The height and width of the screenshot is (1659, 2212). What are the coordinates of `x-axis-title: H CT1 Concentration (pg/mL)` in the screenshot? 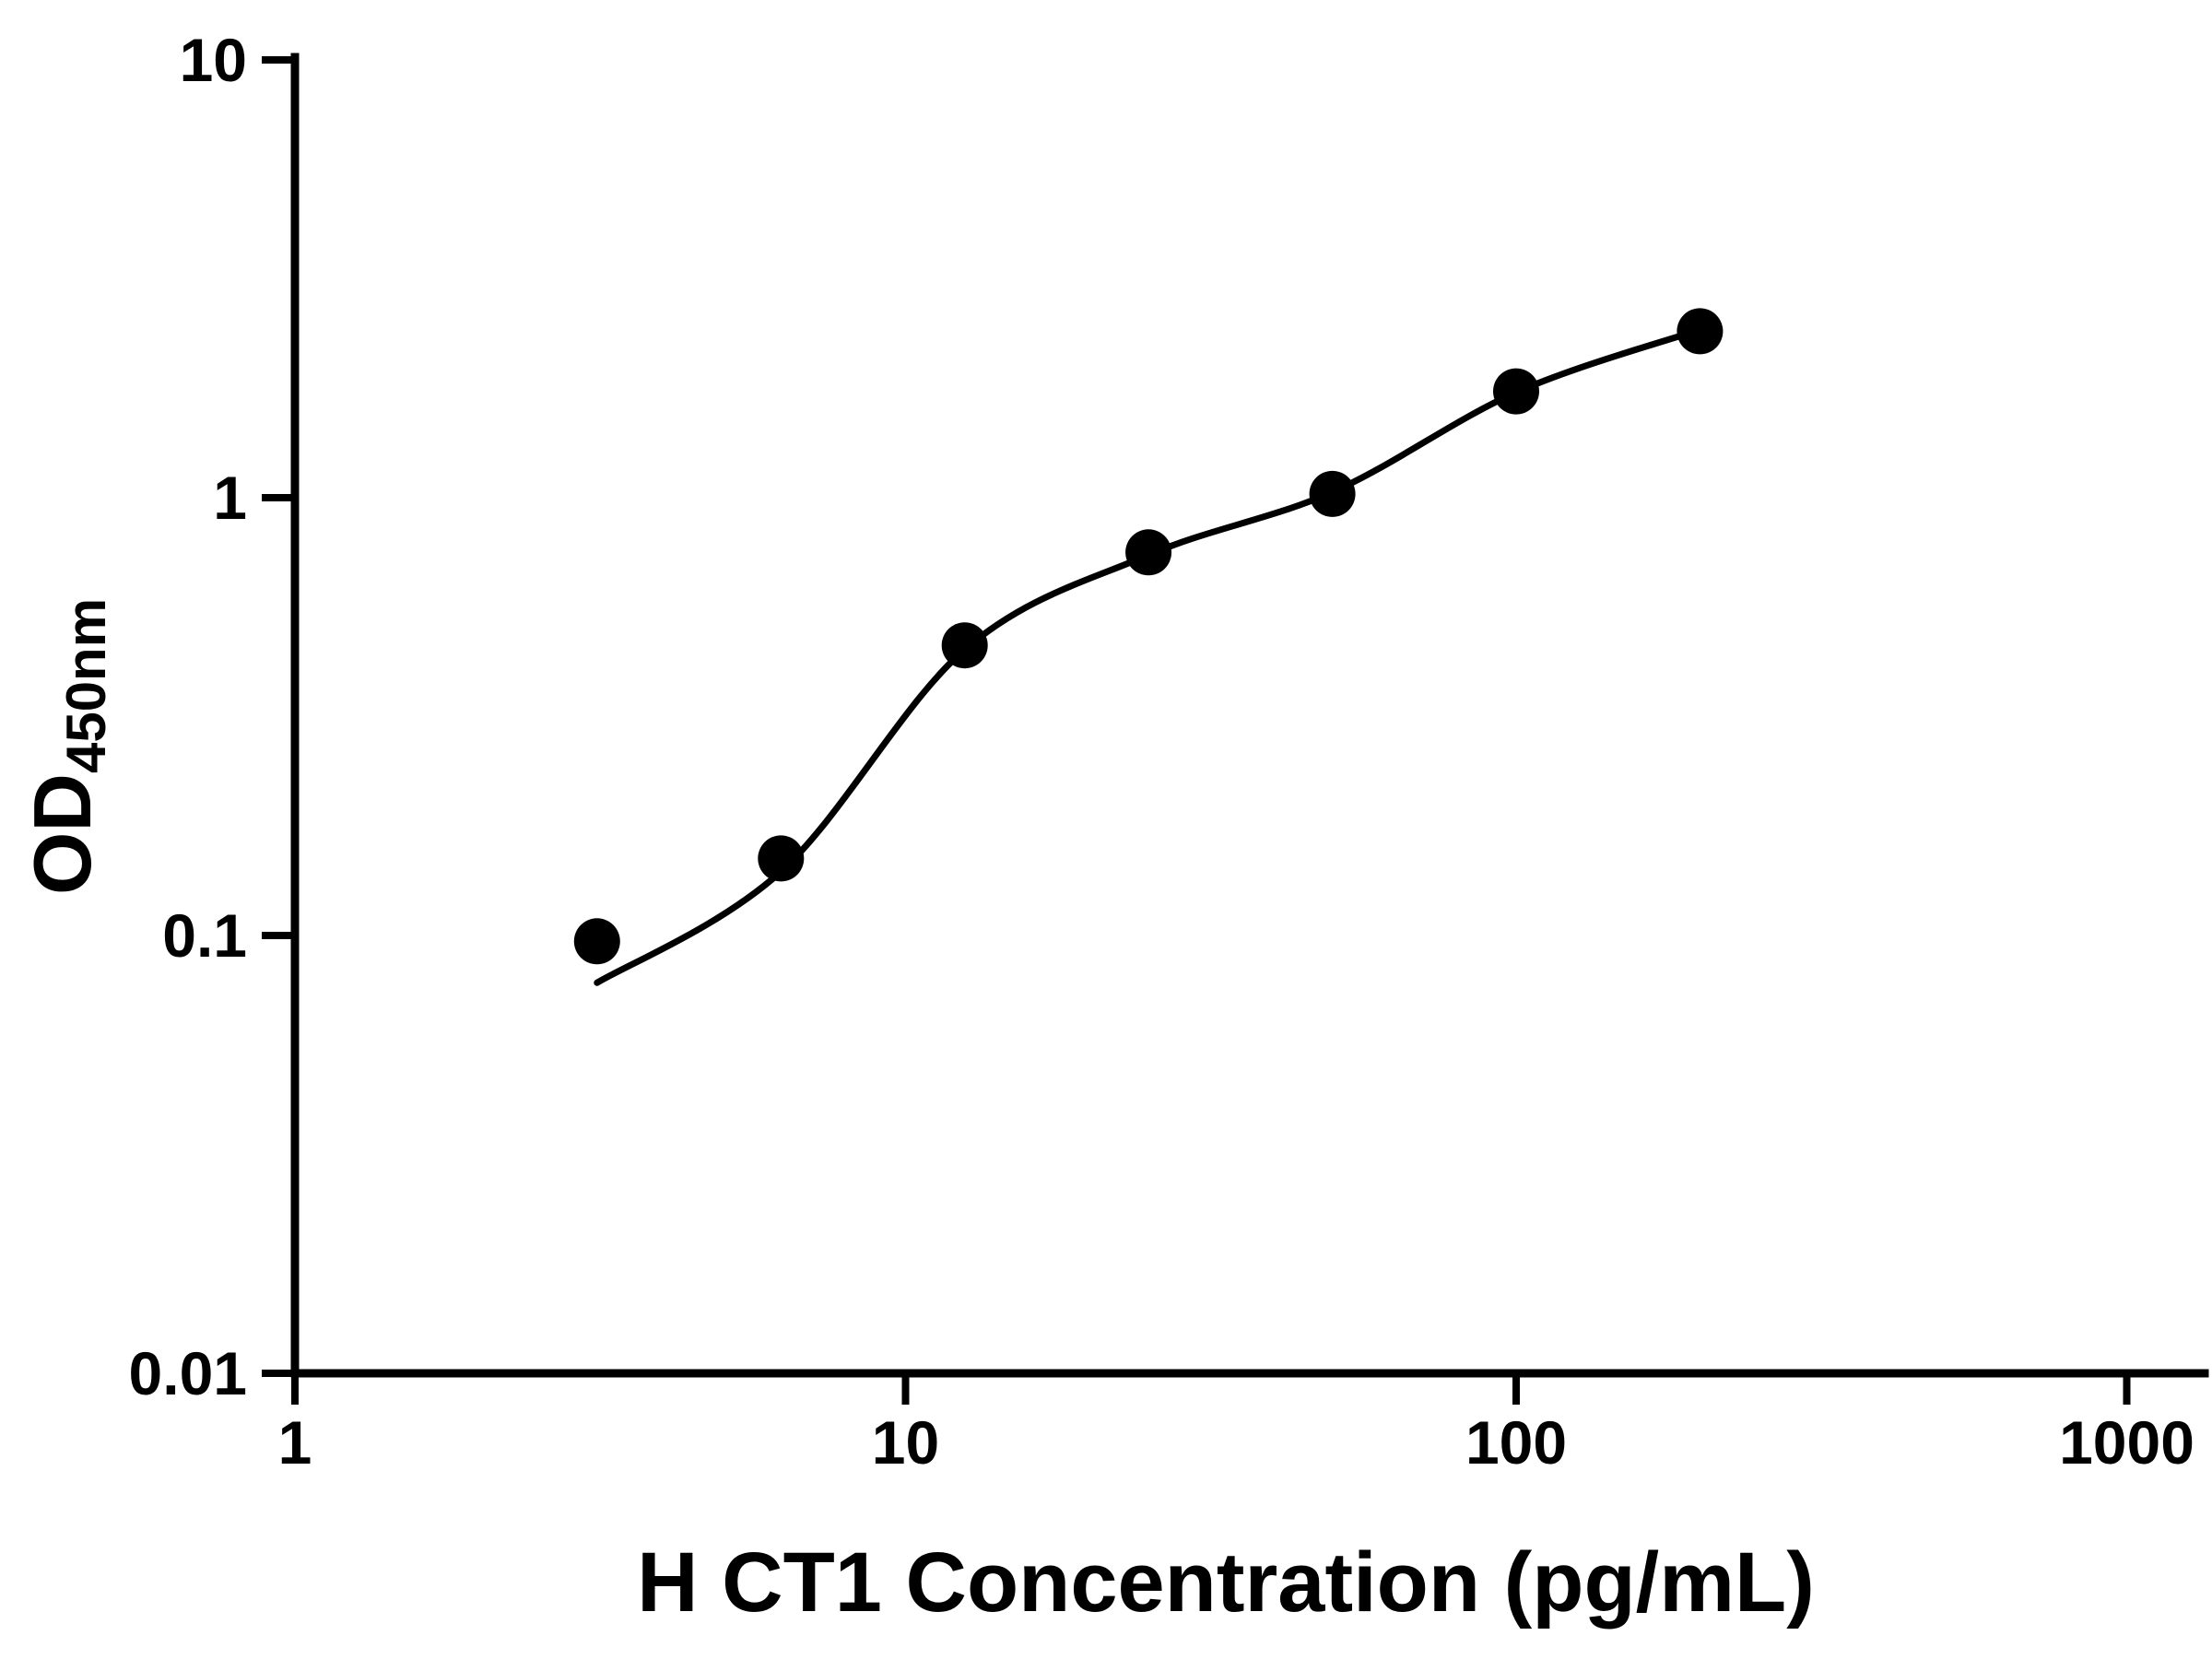 It's located at (1226, 1582).